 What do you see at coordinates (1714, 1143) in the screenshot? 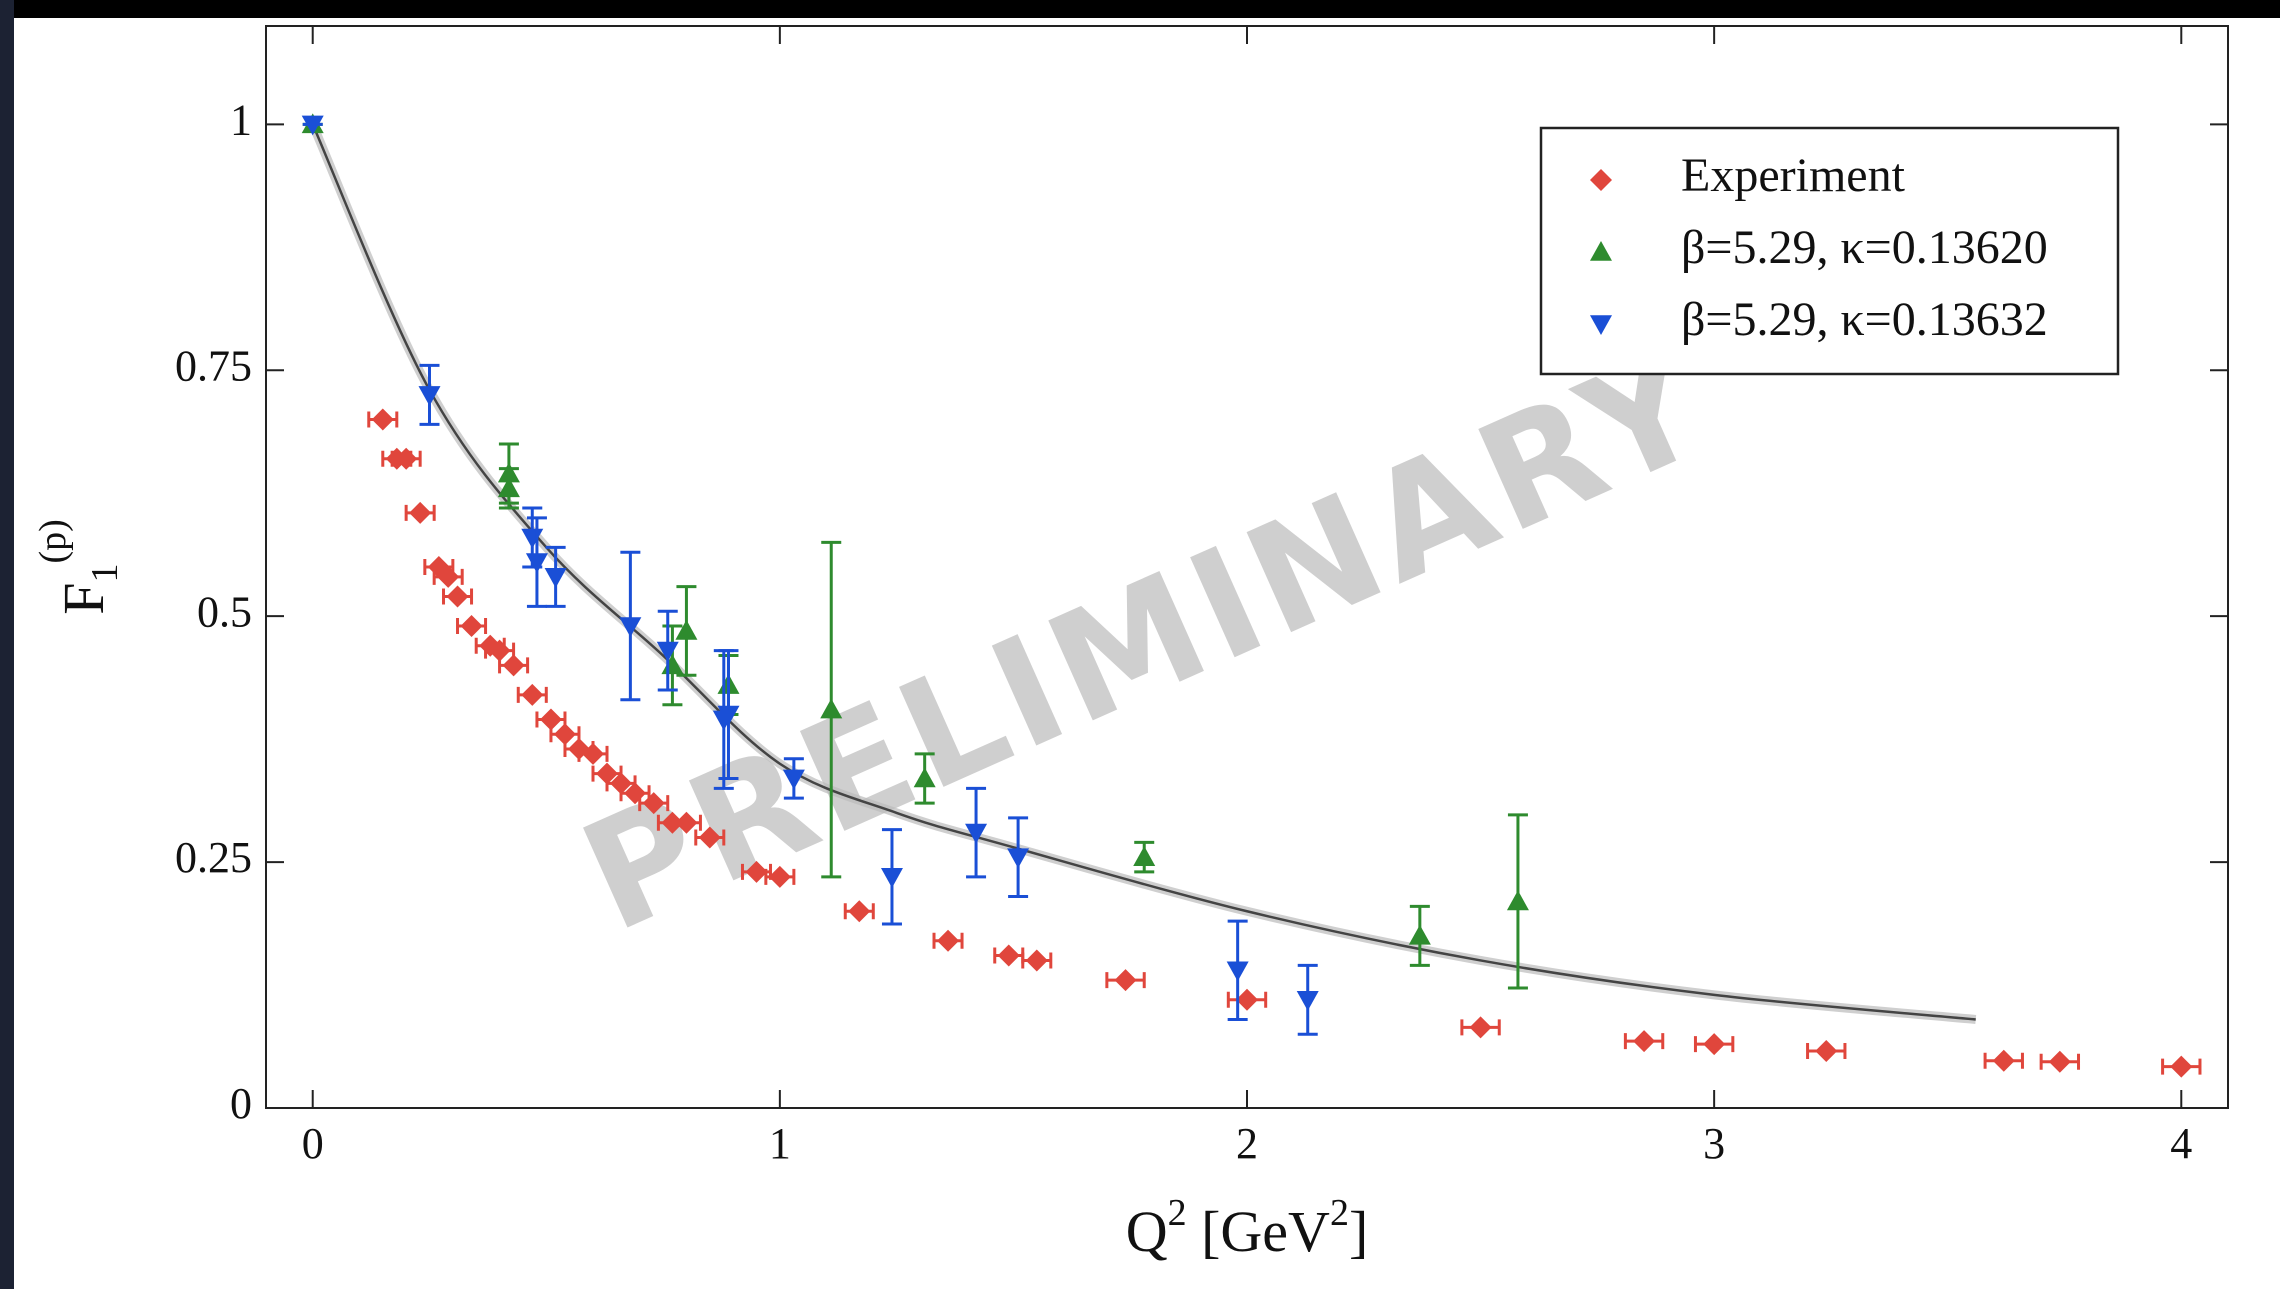
I see `x-tick-label: 3` at bounding box center [1714, 1143].